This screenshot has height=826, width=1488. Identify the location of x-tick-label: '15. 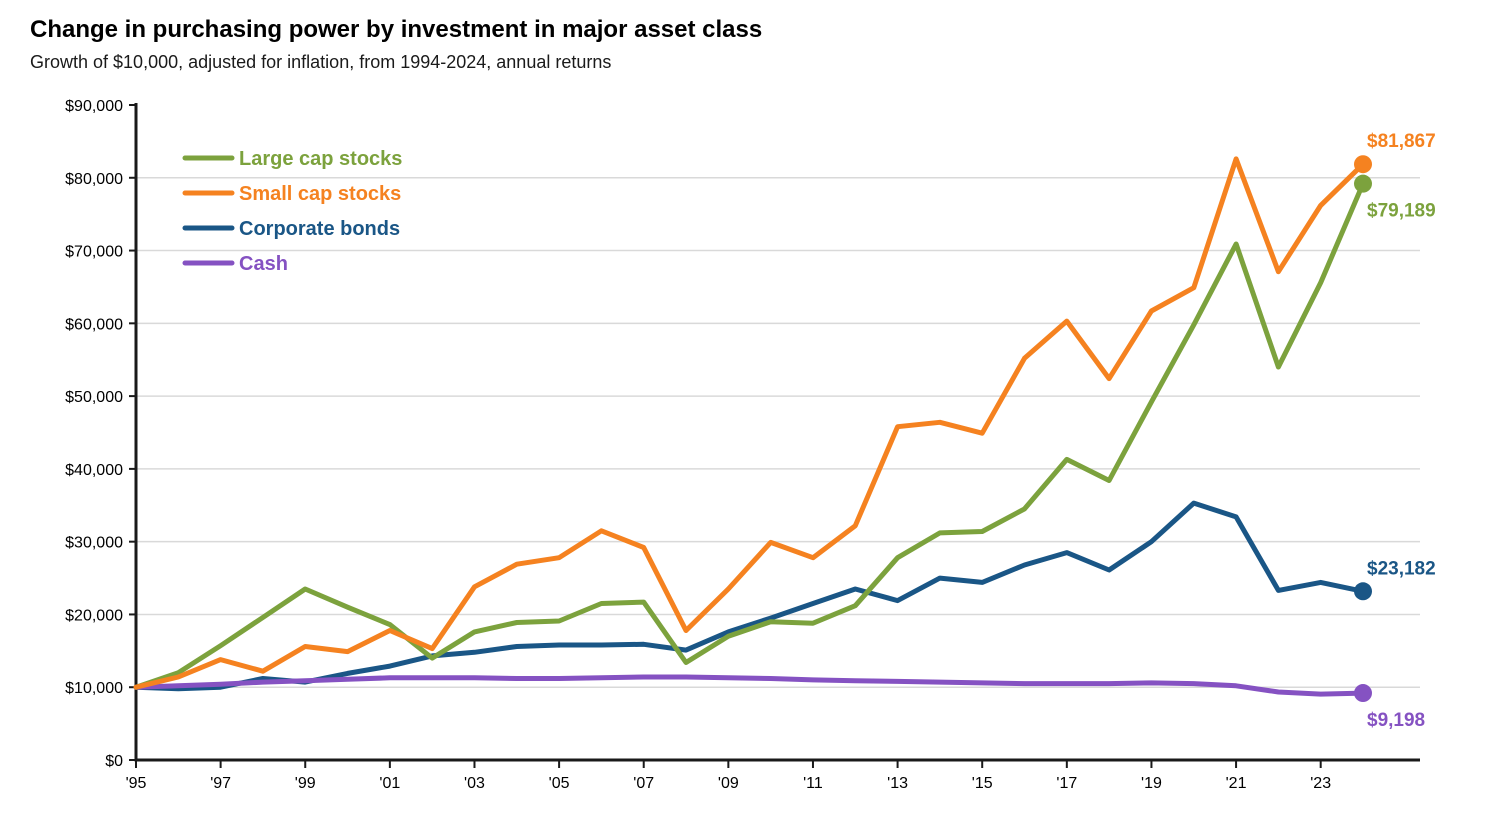
(982, 783).